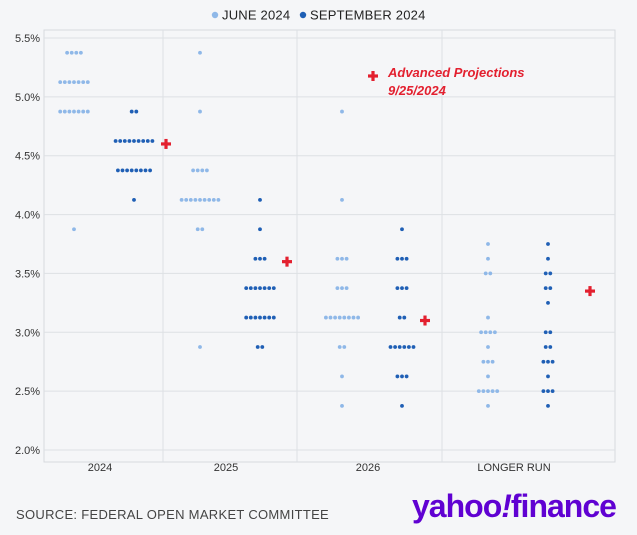 The height and width of the screenshot is (535, 637). What do you see at coordinates (368, 15) in the screenshot?
I see `legend-label: SEPTEMBER 2024` at bounding box center [368, 15].